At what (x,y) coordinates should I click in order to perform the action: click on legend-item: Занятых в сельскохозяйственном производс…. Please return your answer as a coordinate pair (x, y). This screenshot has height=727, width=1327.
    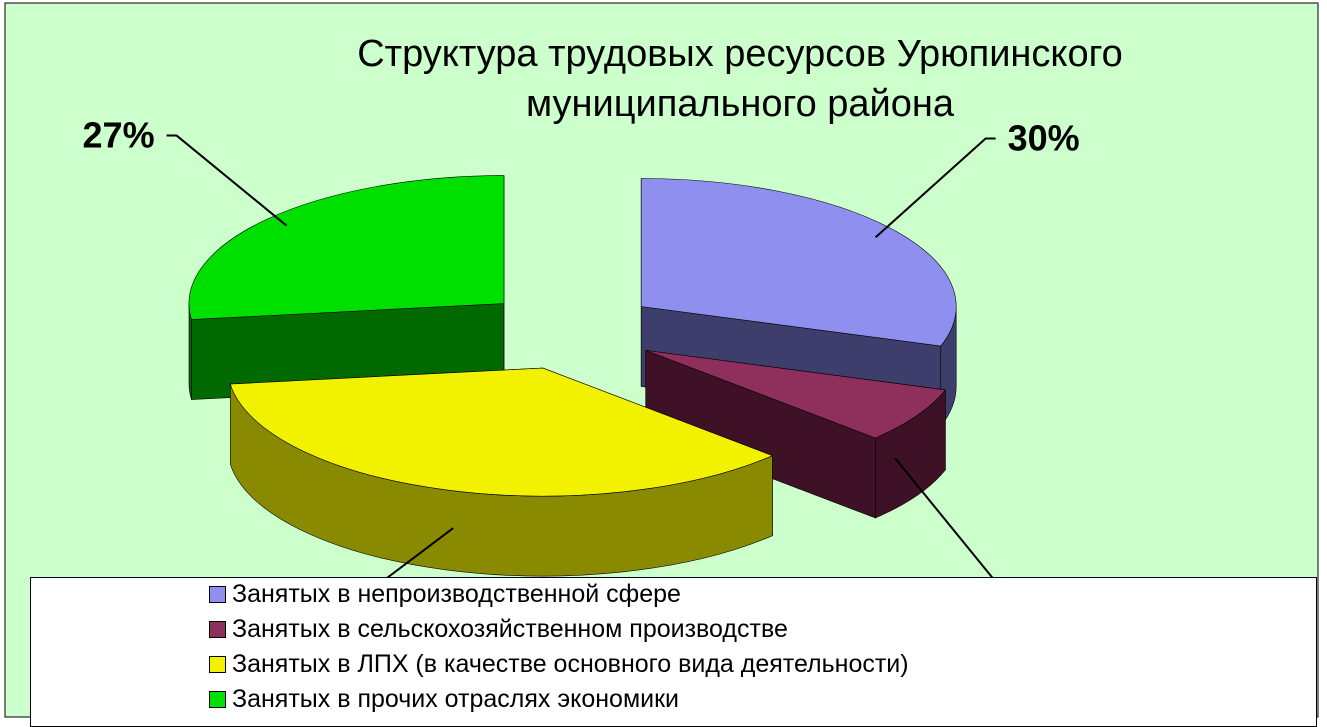
    Looking at the image, I should click on (498, 629).